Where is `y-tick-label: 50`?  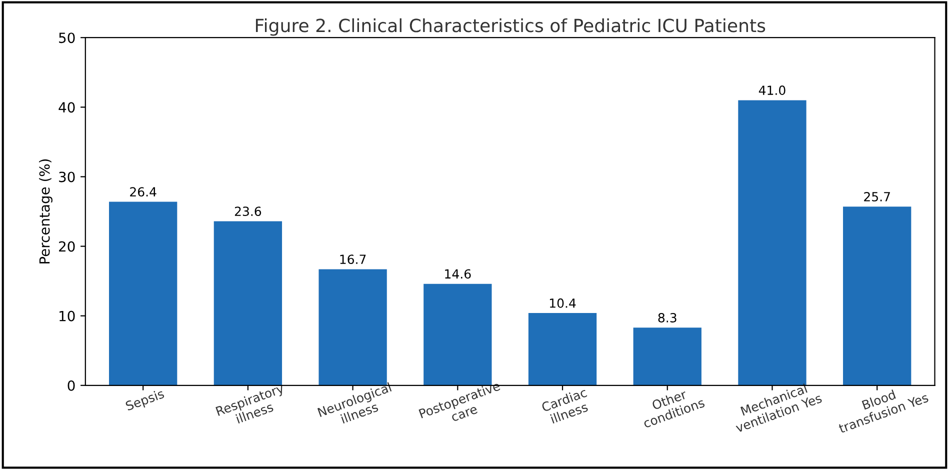
y-tick-label: 50 is located at coordinates (67, 38).